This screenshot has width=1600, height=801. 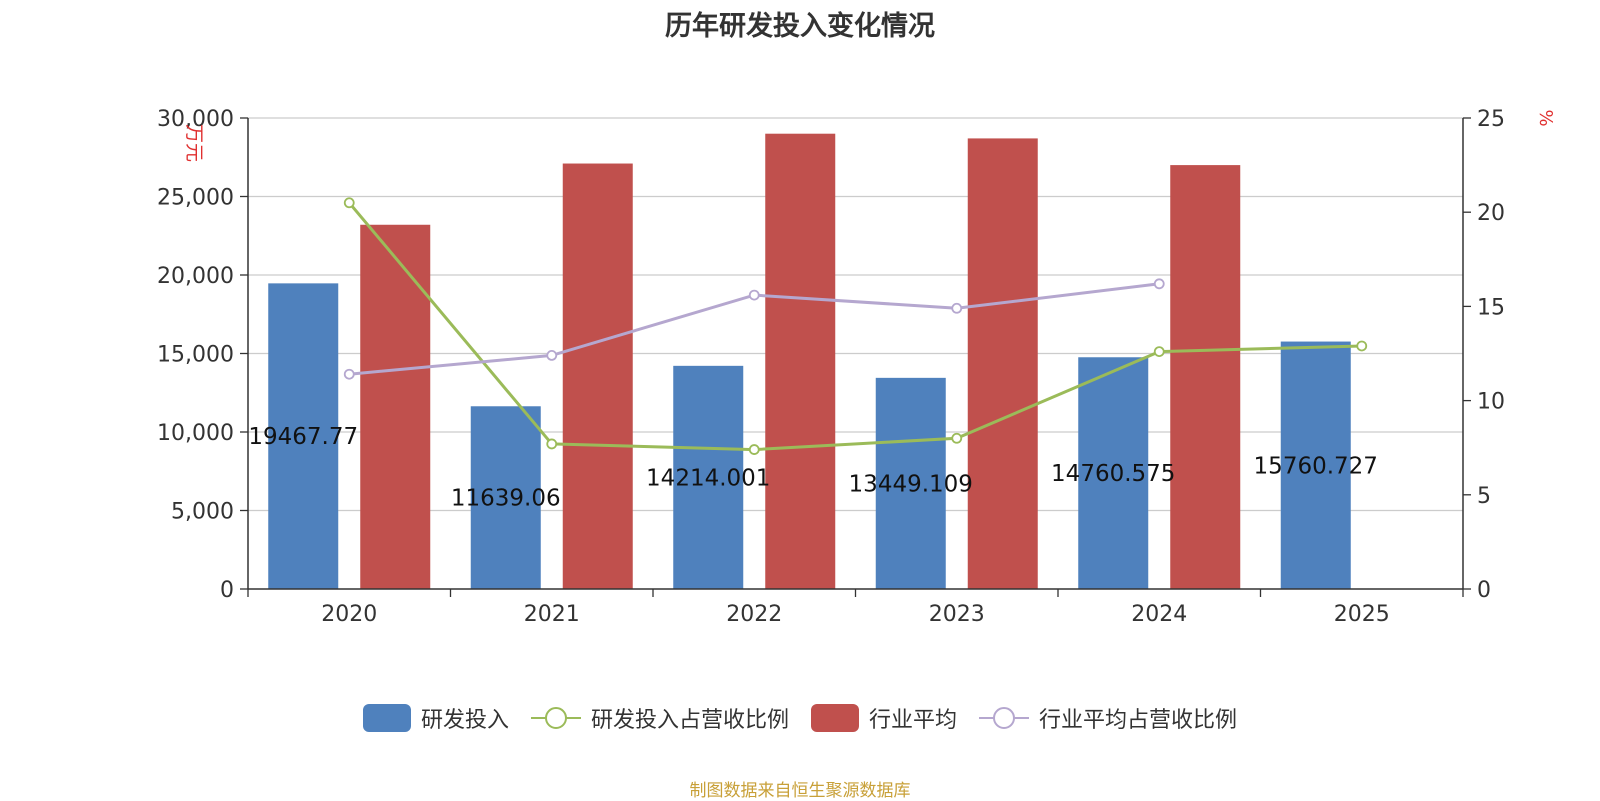 I want to click on x-tick-label: 2023, so click(x=957, y=614).